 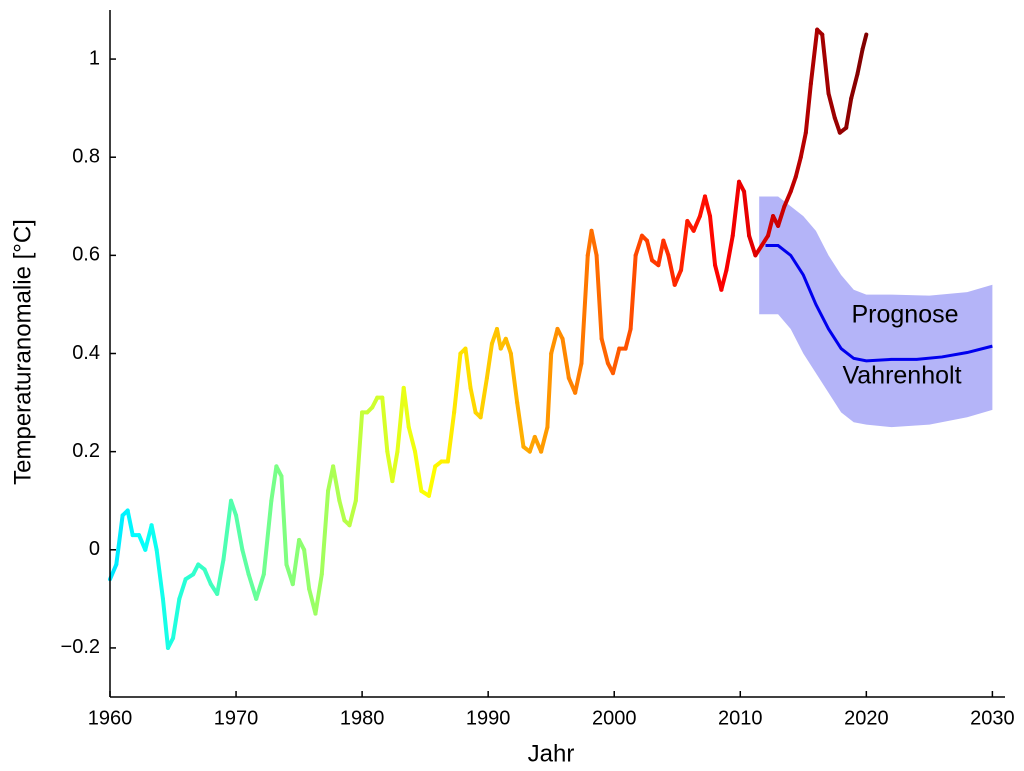 I want to click on annotation: Vahrenholt, so click(x=901, y=376).